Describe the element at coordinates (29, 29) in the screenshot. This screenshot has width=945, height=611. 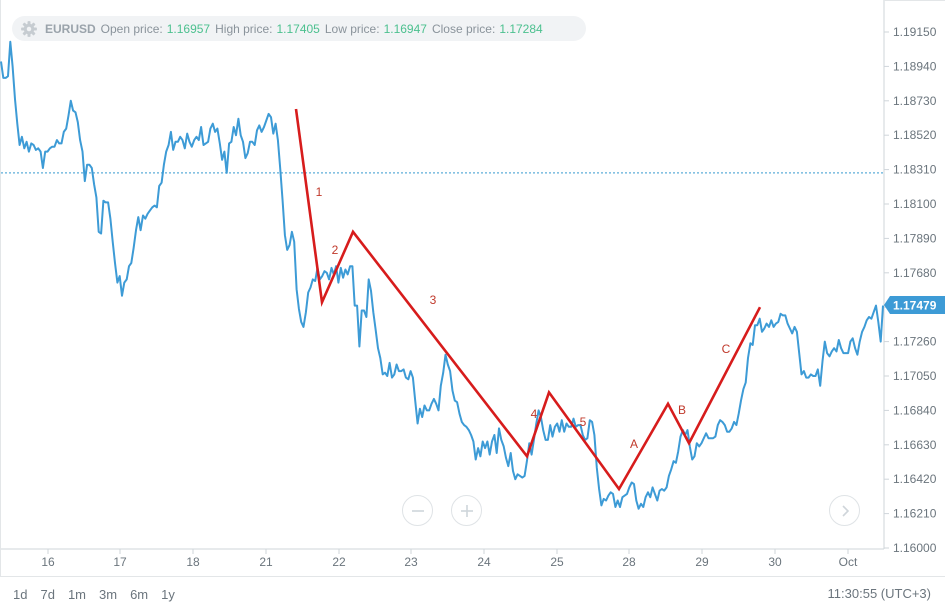
I see `gear-icon` at that location.